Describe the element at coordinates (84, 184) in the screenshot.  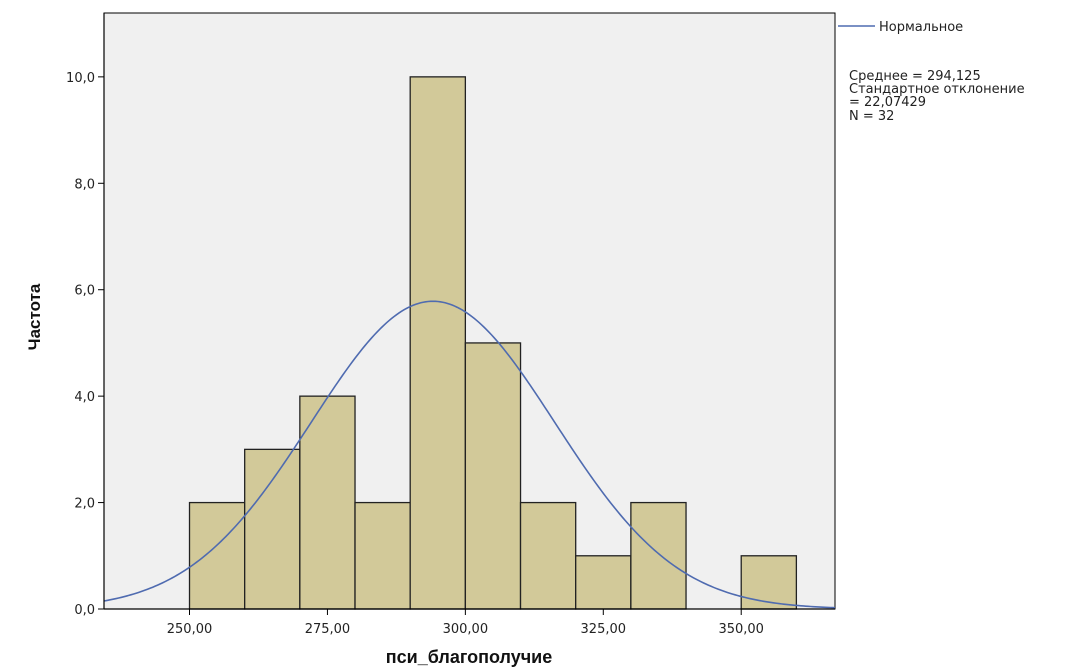
I see `y-tick-label: 8,0` at that location.